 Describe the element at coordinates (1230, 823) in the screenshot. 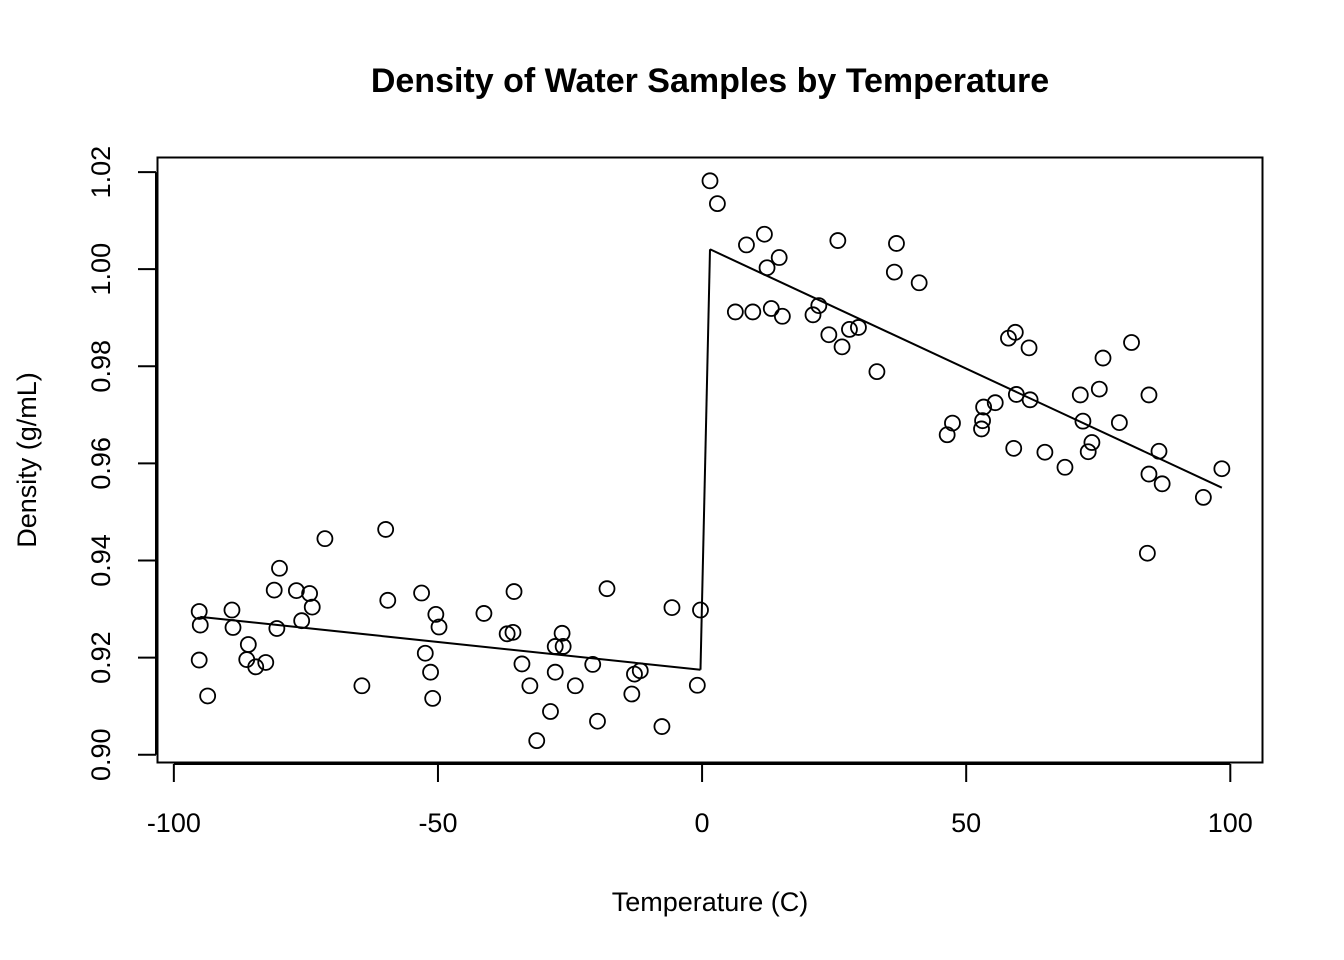

I see `x-tick-label: 100` at that location.